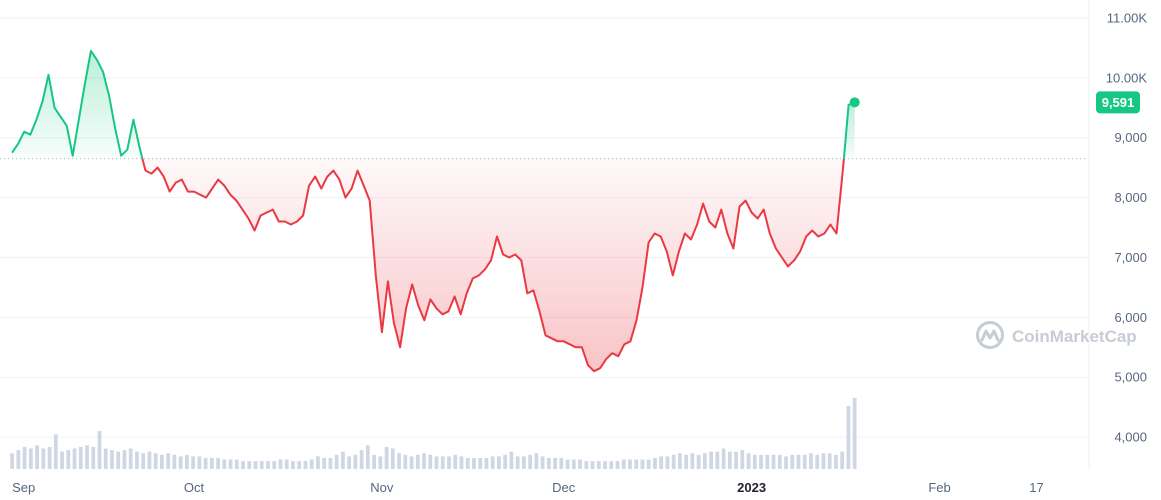 This screenshot has height=500, width=1161. What do you see at coordinates (990, 335) in the screenshot?
I see `coinmarketcap-logo-icon` at bounding box center [990, 335].